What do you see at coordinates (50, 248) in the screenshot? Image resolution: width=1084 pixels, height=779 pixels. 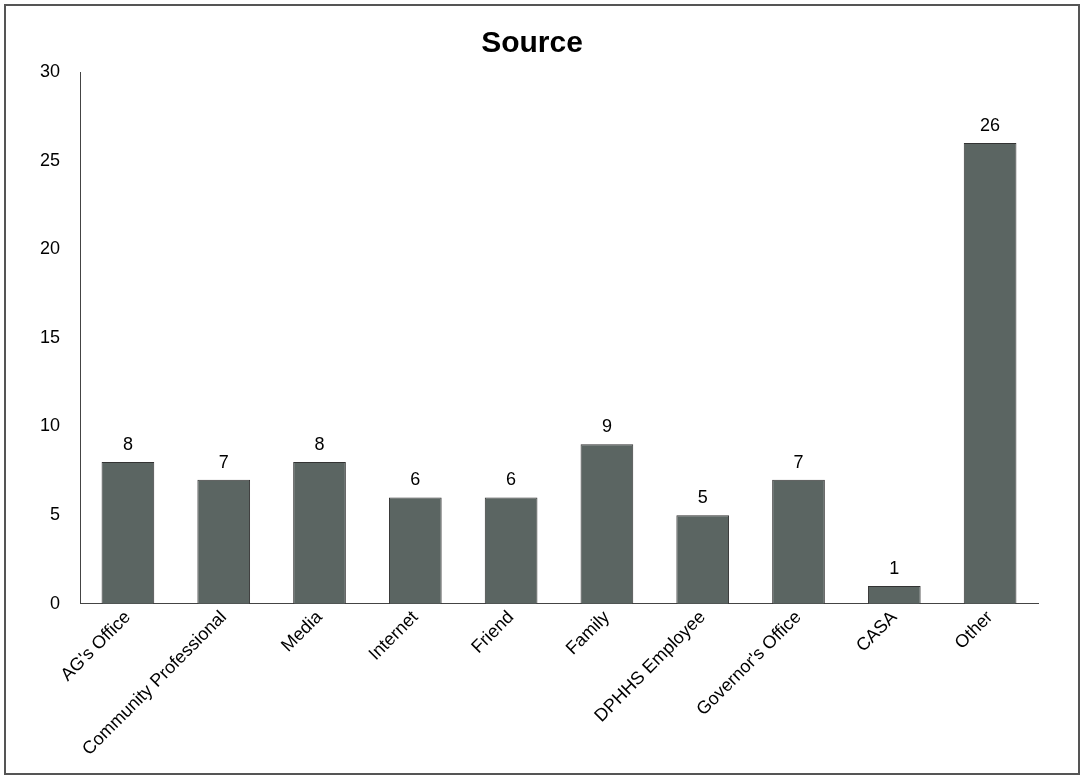 I see `y-tick-label: 20` at bounding box center [50, 248].